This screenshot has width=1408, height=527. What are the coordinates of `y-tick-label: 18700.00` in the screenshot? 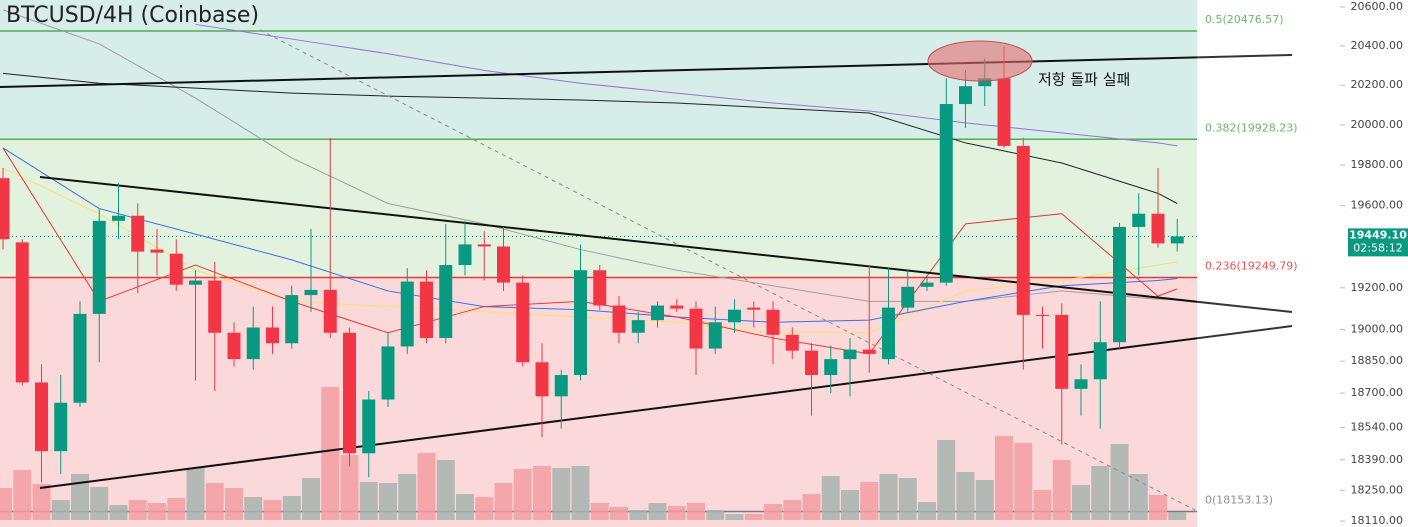 It's located at (1377, 392).